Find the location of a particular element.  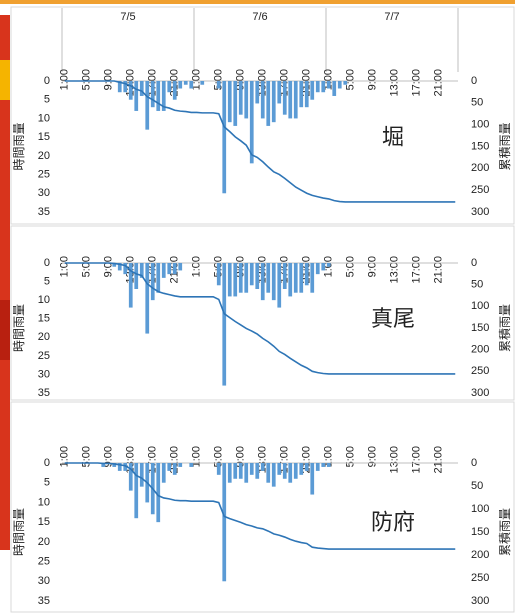

y-tick-label: 15 is located at coordinates (44, 522).